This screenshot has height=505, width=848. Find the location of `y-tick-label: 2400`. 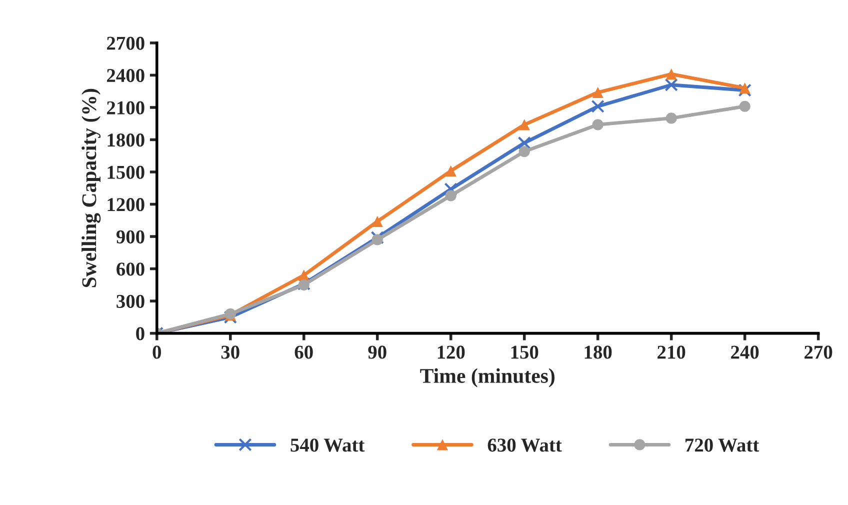

y-tick-label: 2400 is located at coordinates (125, 75).